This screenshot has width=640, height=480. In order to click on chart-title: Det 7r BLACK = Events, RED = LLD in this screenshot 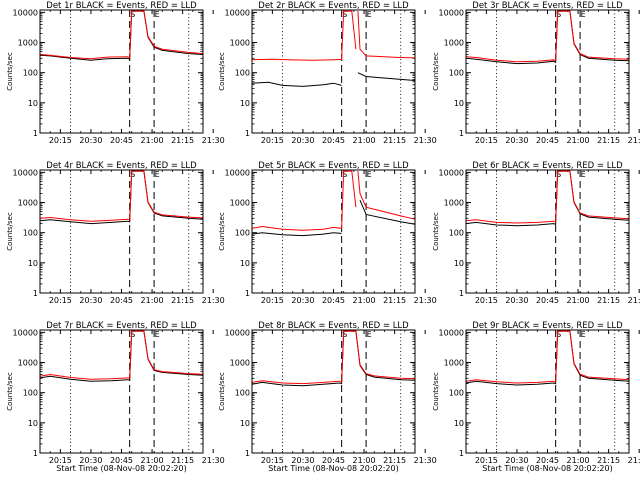, I will do `click(121, 326)`.